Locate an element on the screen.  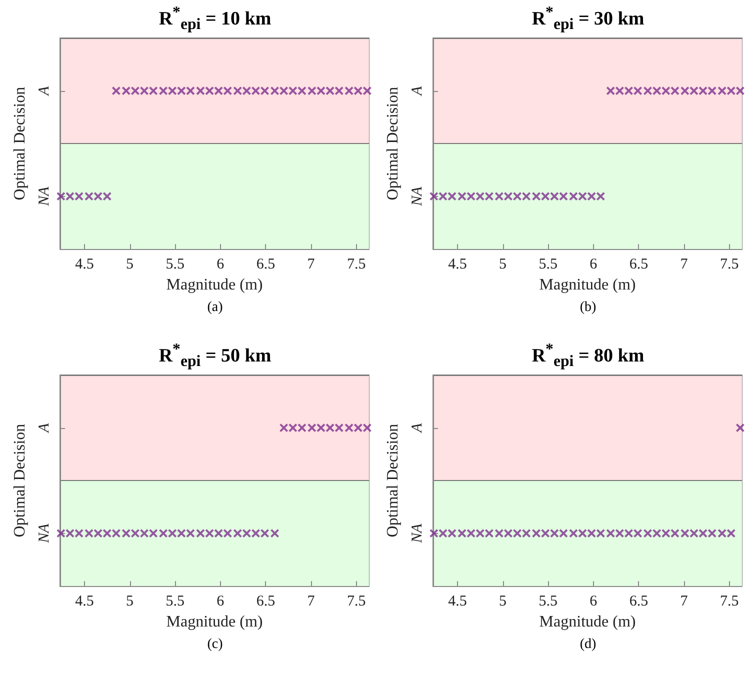
text: (d) is located at coordinates (588, 645).